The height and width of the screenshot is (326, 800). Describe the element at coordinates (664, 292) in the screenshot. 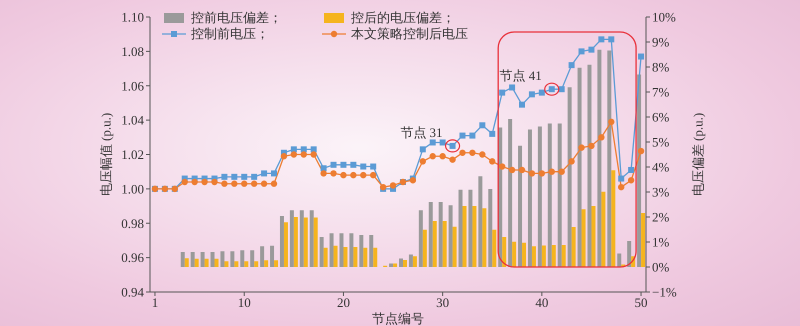

I see `y2-tick-label: −1%` at that location.